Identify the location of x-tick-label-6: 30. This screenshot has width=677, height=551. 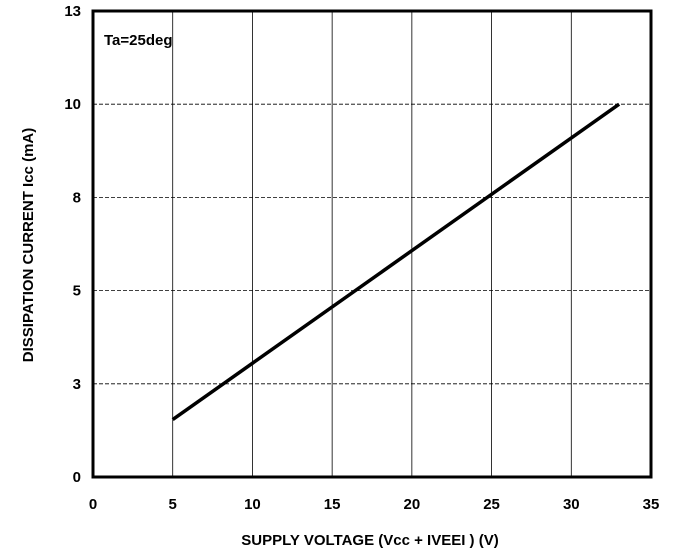
(571, 504).